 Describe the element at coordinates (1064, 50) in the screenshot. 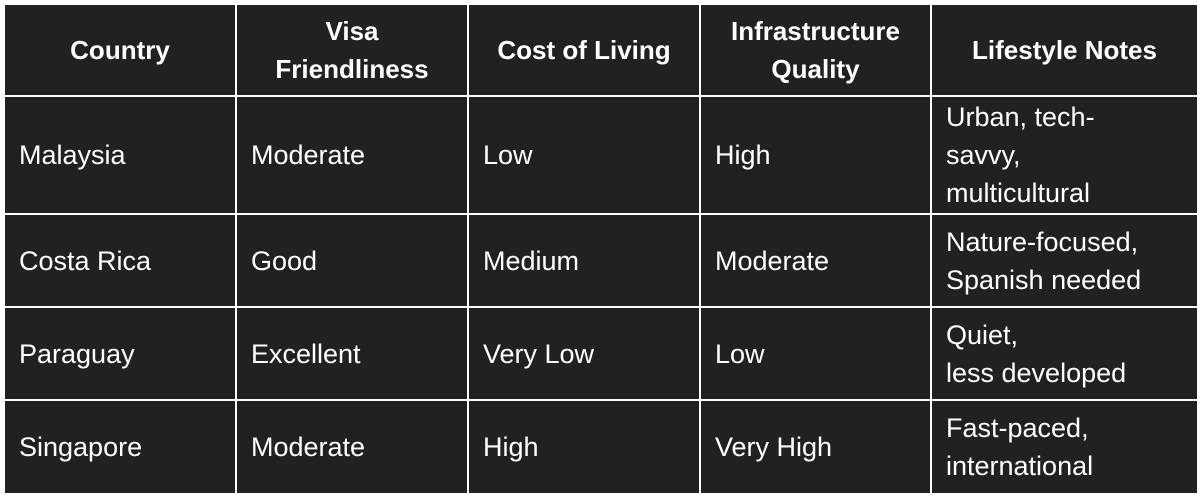

I see `header-lifestyle-notes: Lifestyle Notes` at that location.